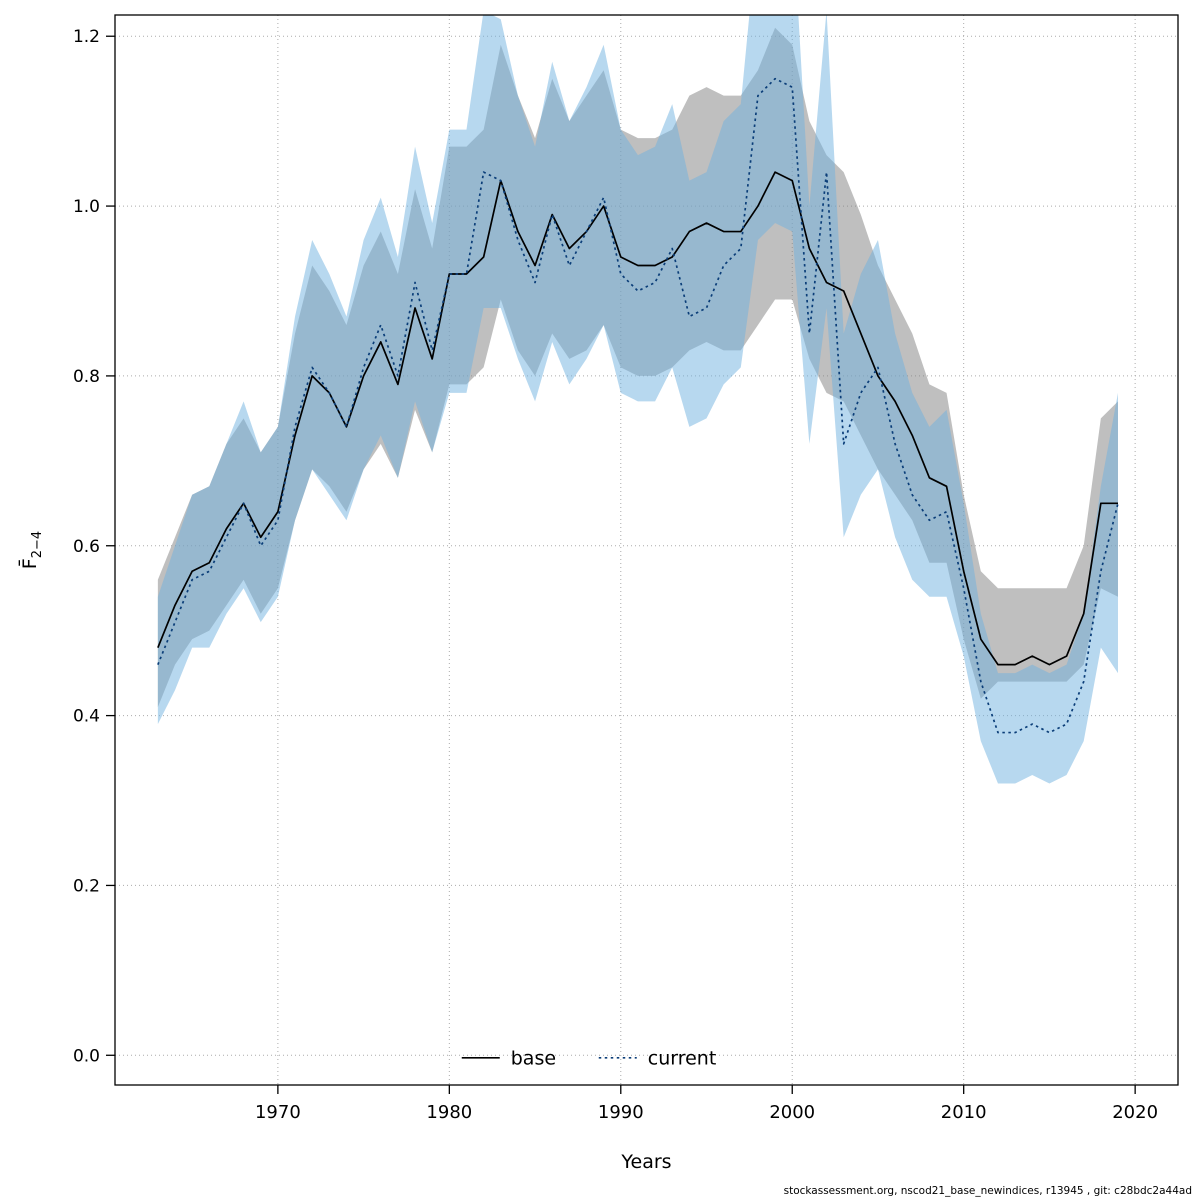 The width and height of the screenshot is (1200, 1200). Describe the element at coordinates (31, 550) in the screenshot. I see `y-axis-title: F̄2−4` at that location.